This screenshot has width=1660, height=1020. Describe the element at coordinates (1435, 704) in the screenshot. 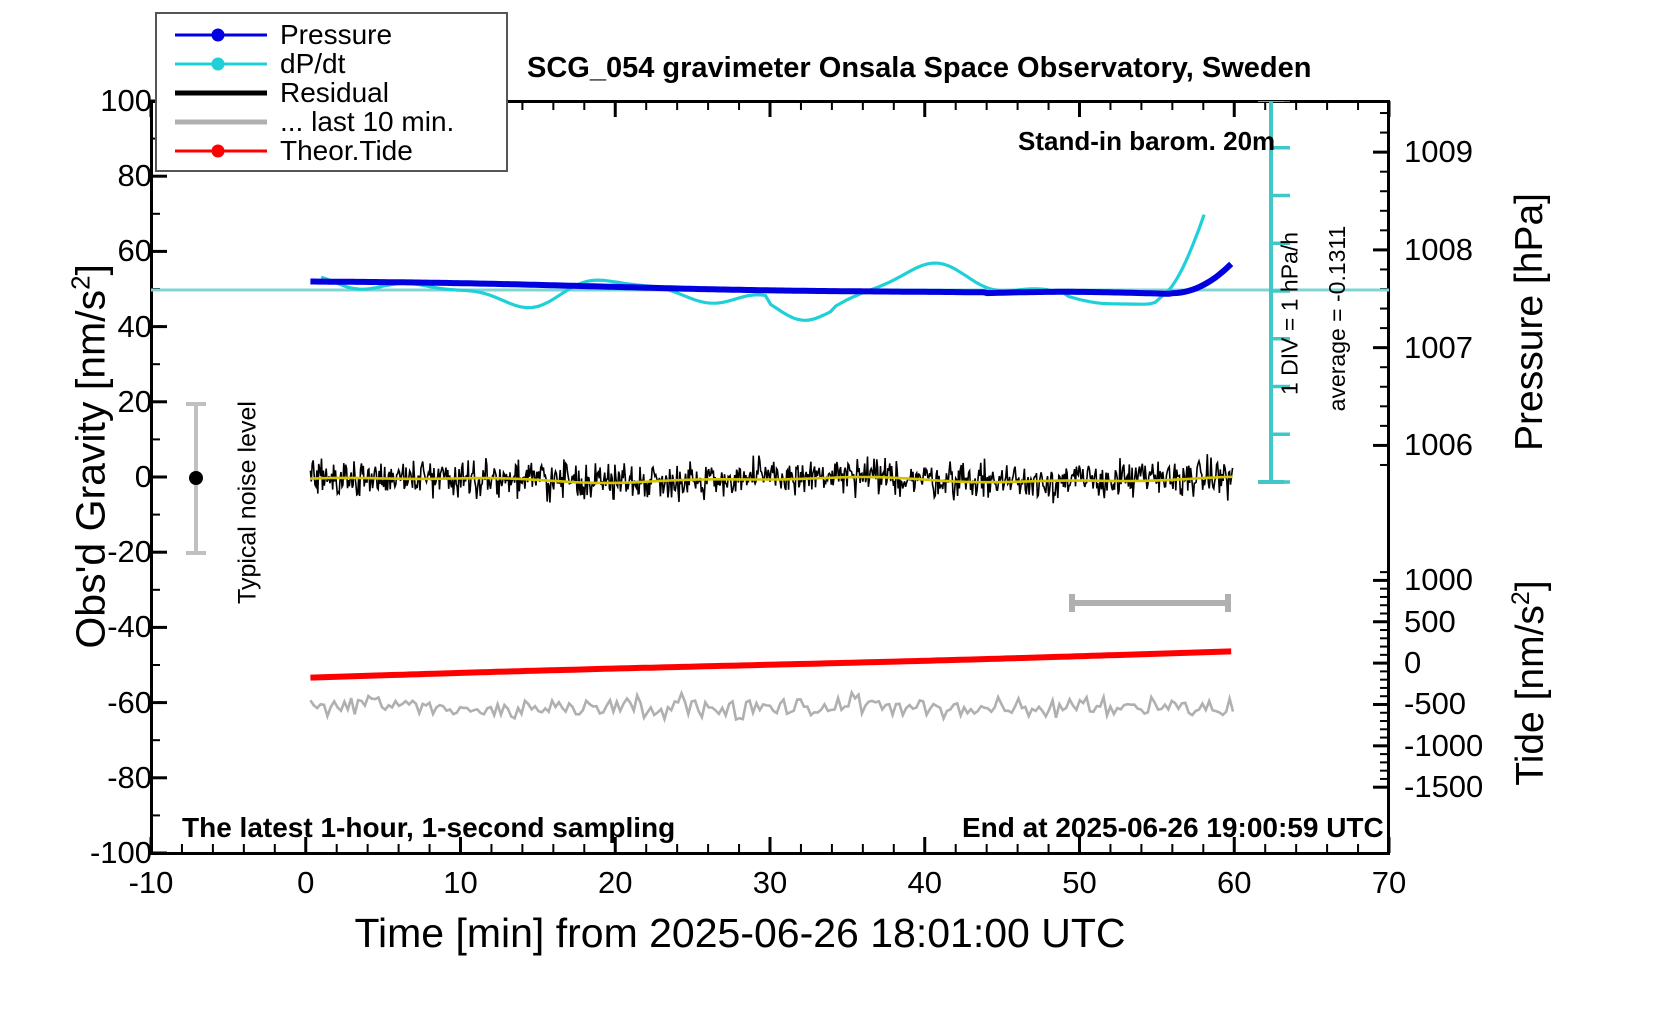

I see `tide-tick-label: -500` at that location.